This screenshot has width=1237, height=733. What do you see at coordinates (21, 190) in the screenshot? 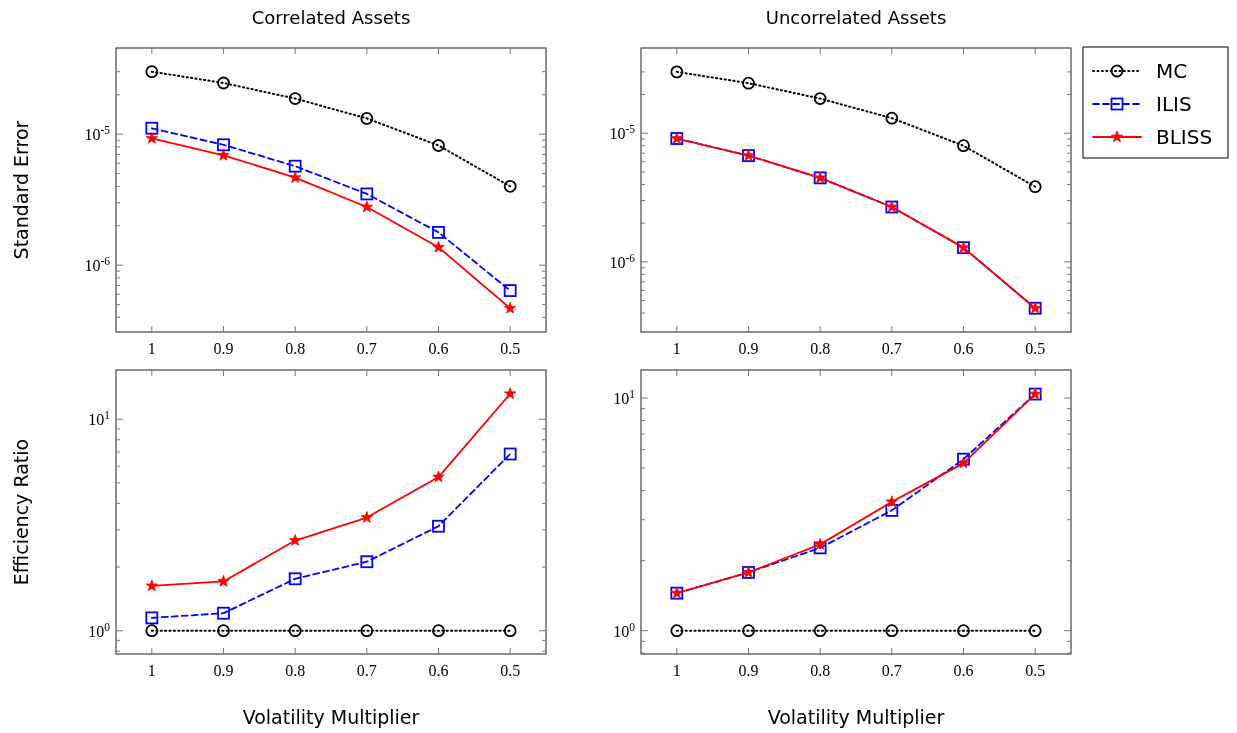
I see `y-axis-title: Standard Error` at bounding box center [21, 190].